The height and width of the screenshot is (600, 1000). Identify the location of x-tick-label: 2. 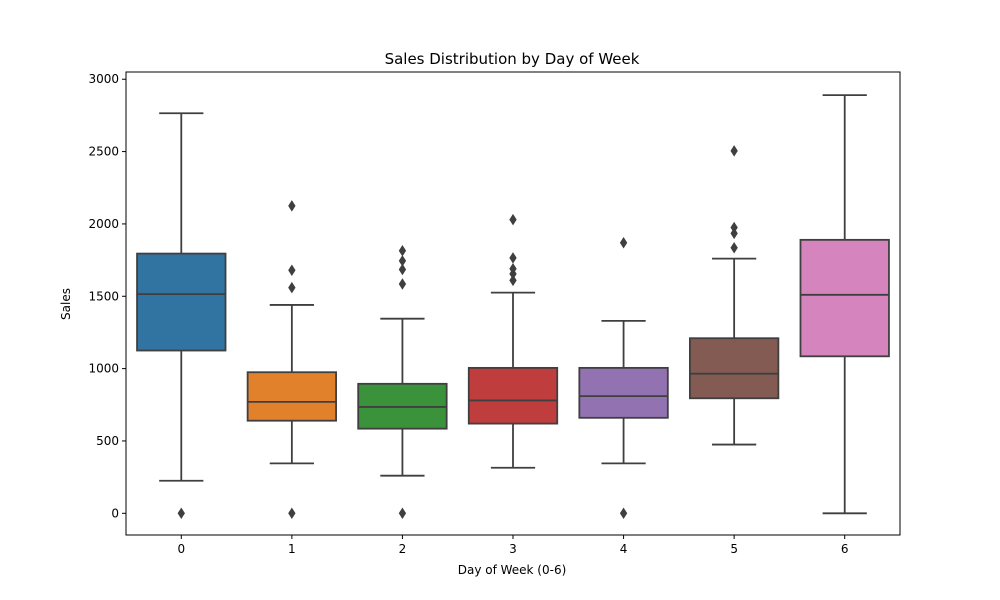
(403, 549).